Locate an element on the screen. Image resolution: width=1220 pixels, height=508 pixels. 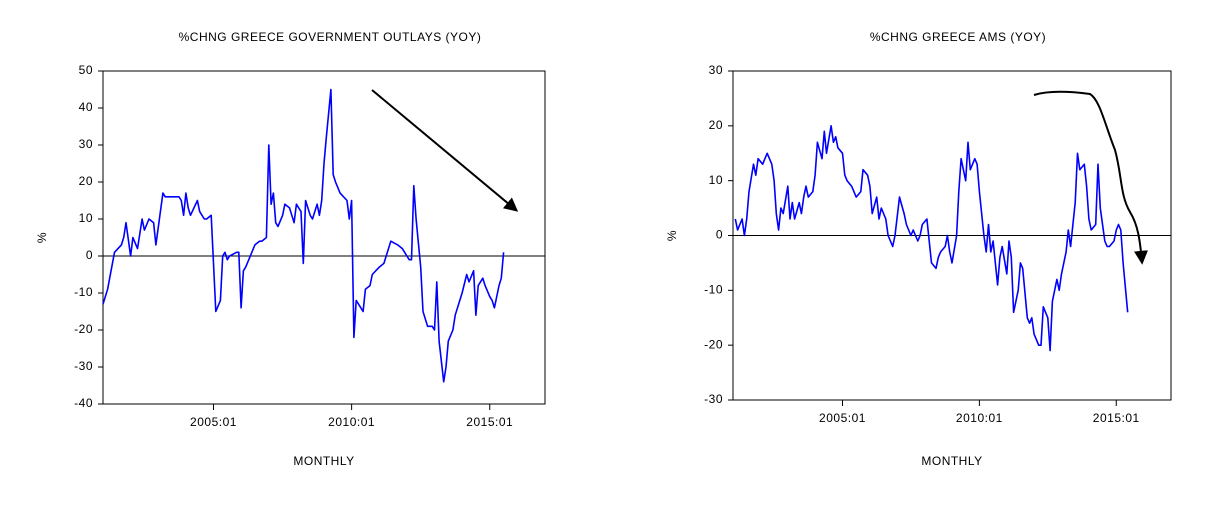
data-line is located at coordinates (931, 238).